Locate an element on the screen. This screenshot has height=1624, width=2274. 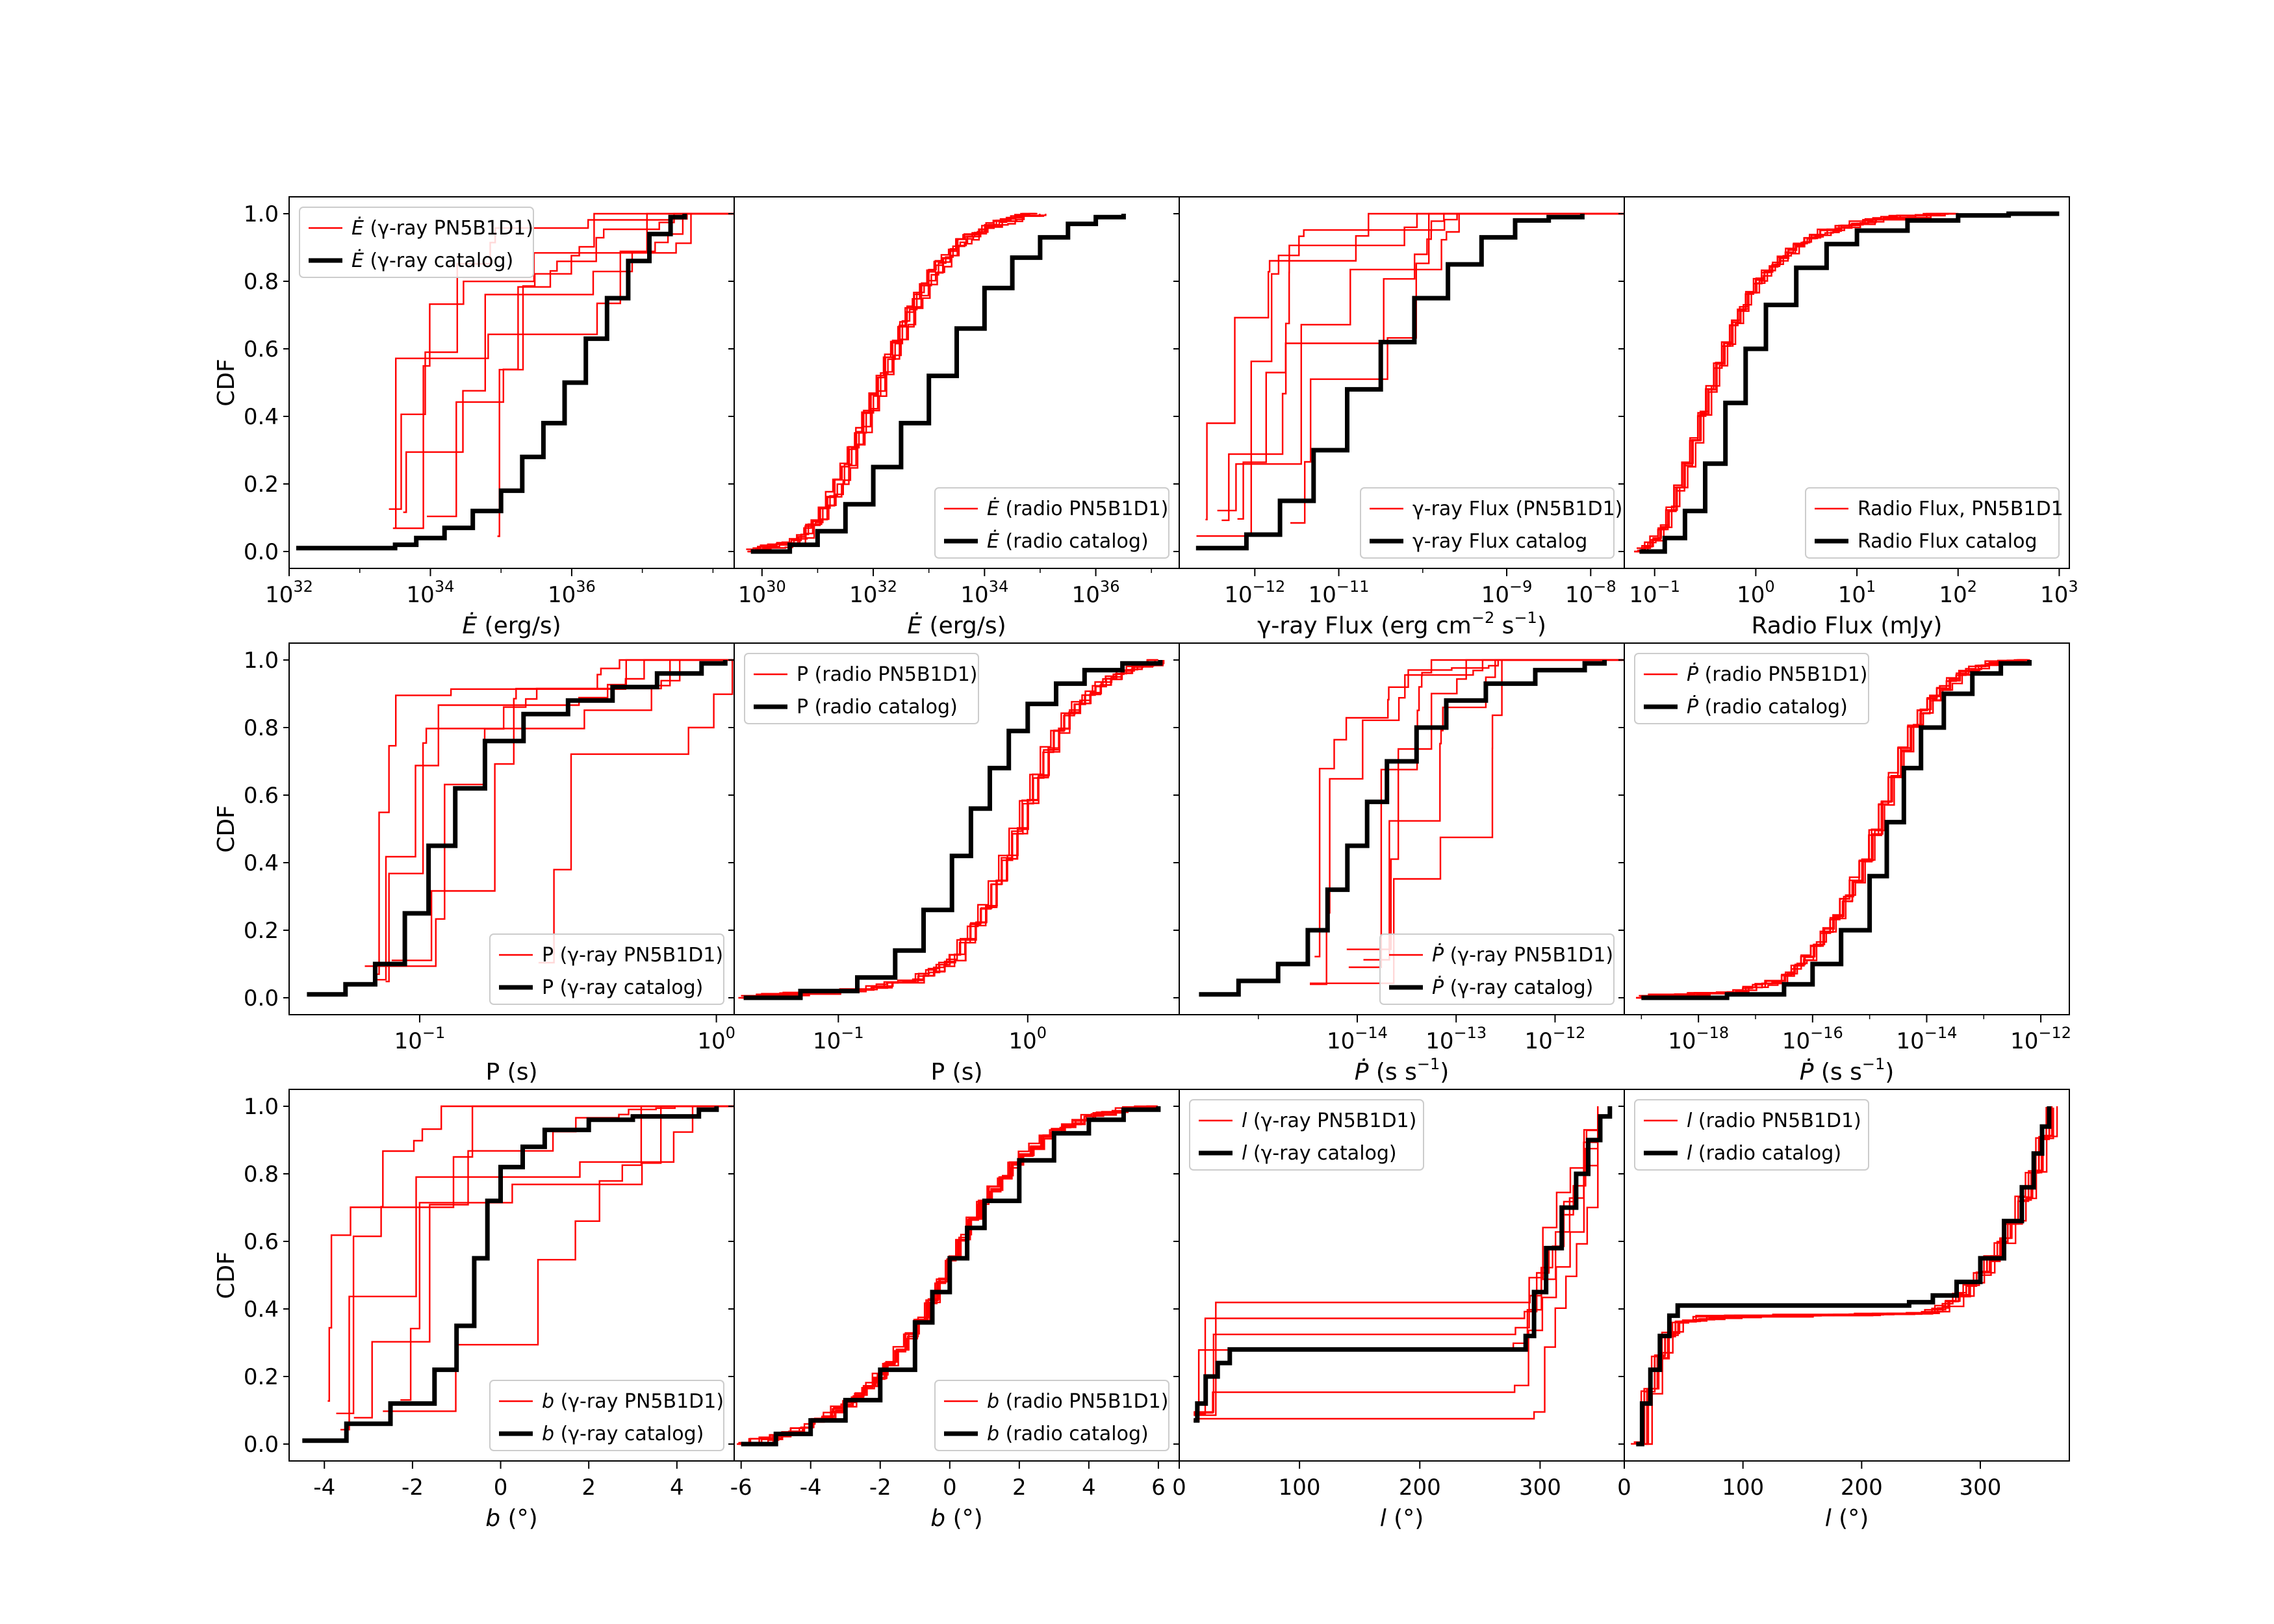
legend-entry: b (γ-ray PN5B1D1) is located at coordinates (633, 1401).